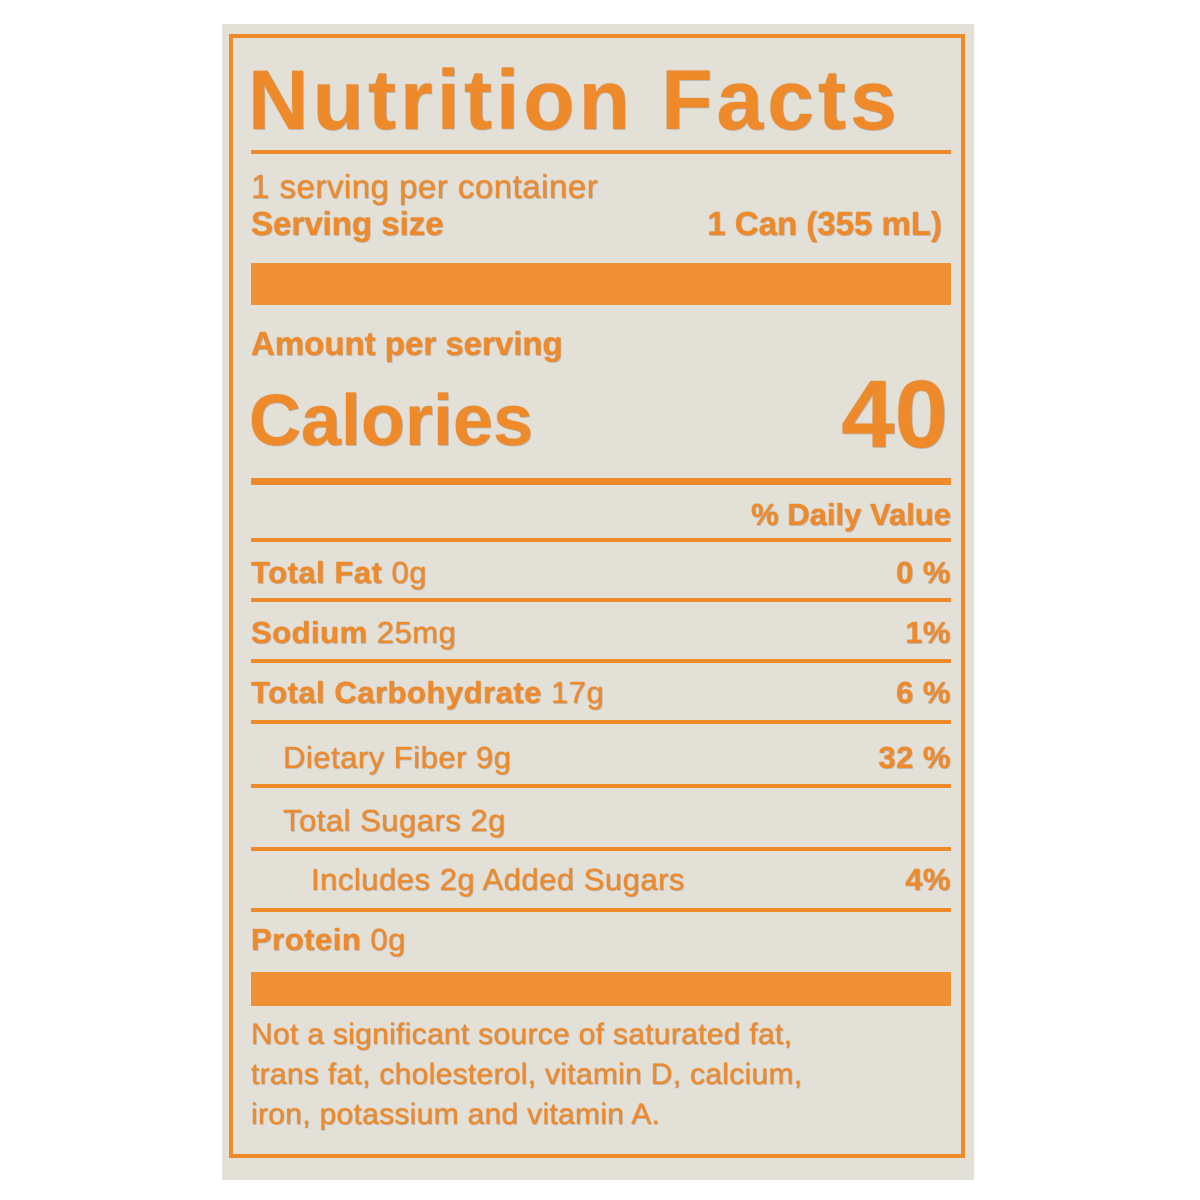 Image resolution: width=1200 pixels, height=1200 pixels. Describe the element at coordinates (851, 514) in the screenshot. I see `daily-value-header: % Daily Value` at that location.